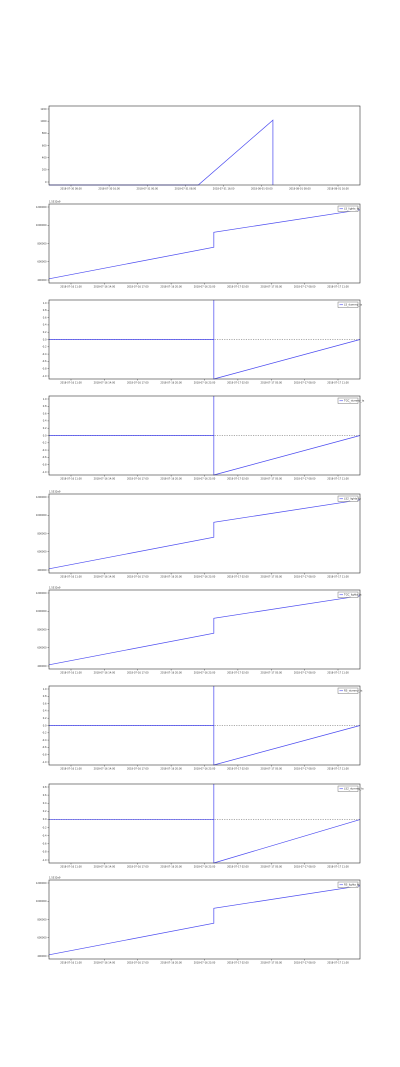 Image resolution: width=400 pixels, height=1067 pixels. What do you see at coordinates (45, 339) in the screenshot?
I see `y-tick-label: 0.0` at bounding box center [45, 339].